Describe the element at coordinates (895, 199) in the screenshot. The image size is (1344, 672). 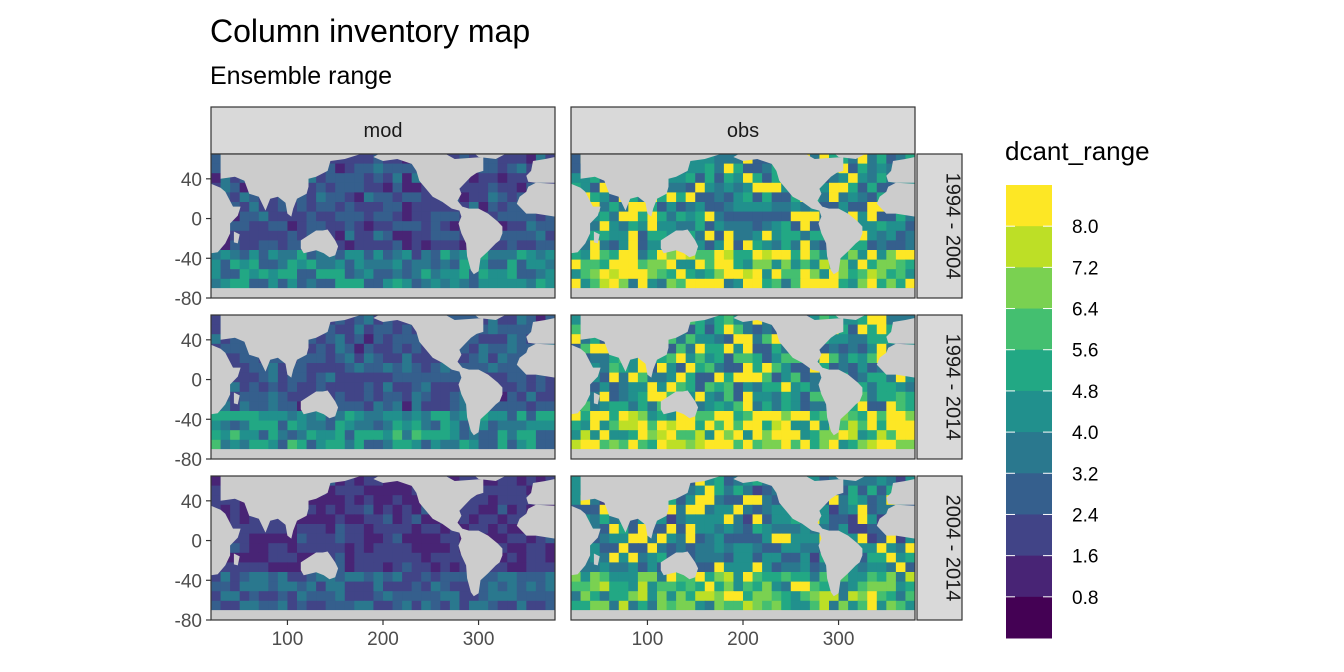
I see `land-africa_w` at that location.